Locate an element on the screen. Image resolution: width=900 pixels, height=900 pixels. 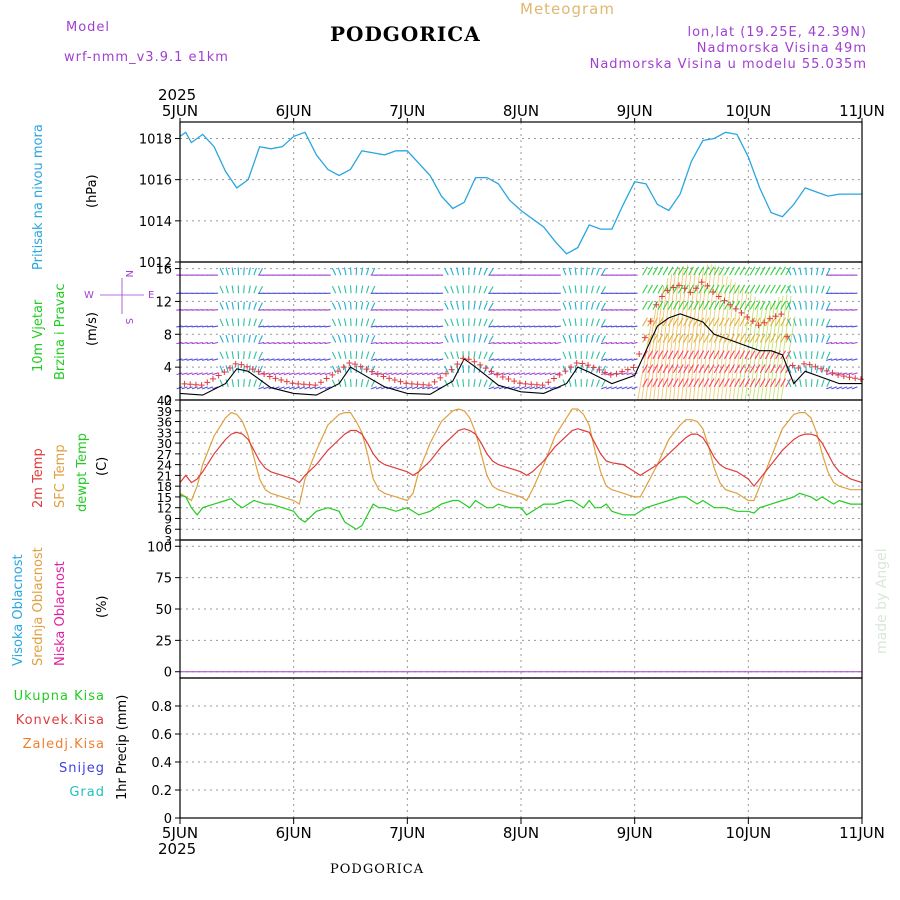
temp-ylabel-2: SFC Temp is located at coordinates (60, 476).